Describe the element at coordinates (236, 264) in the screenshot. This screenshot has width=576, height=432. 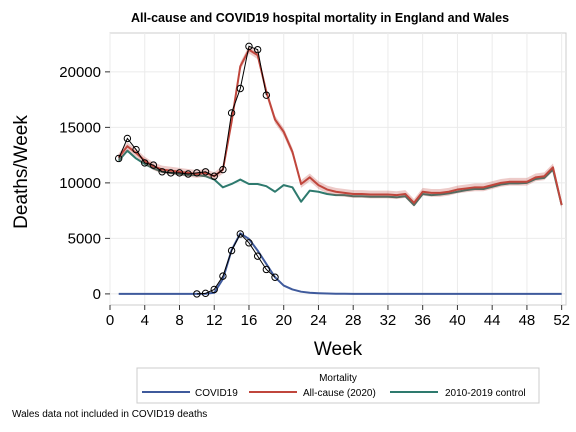
I see `observed-line-covid` at that location.